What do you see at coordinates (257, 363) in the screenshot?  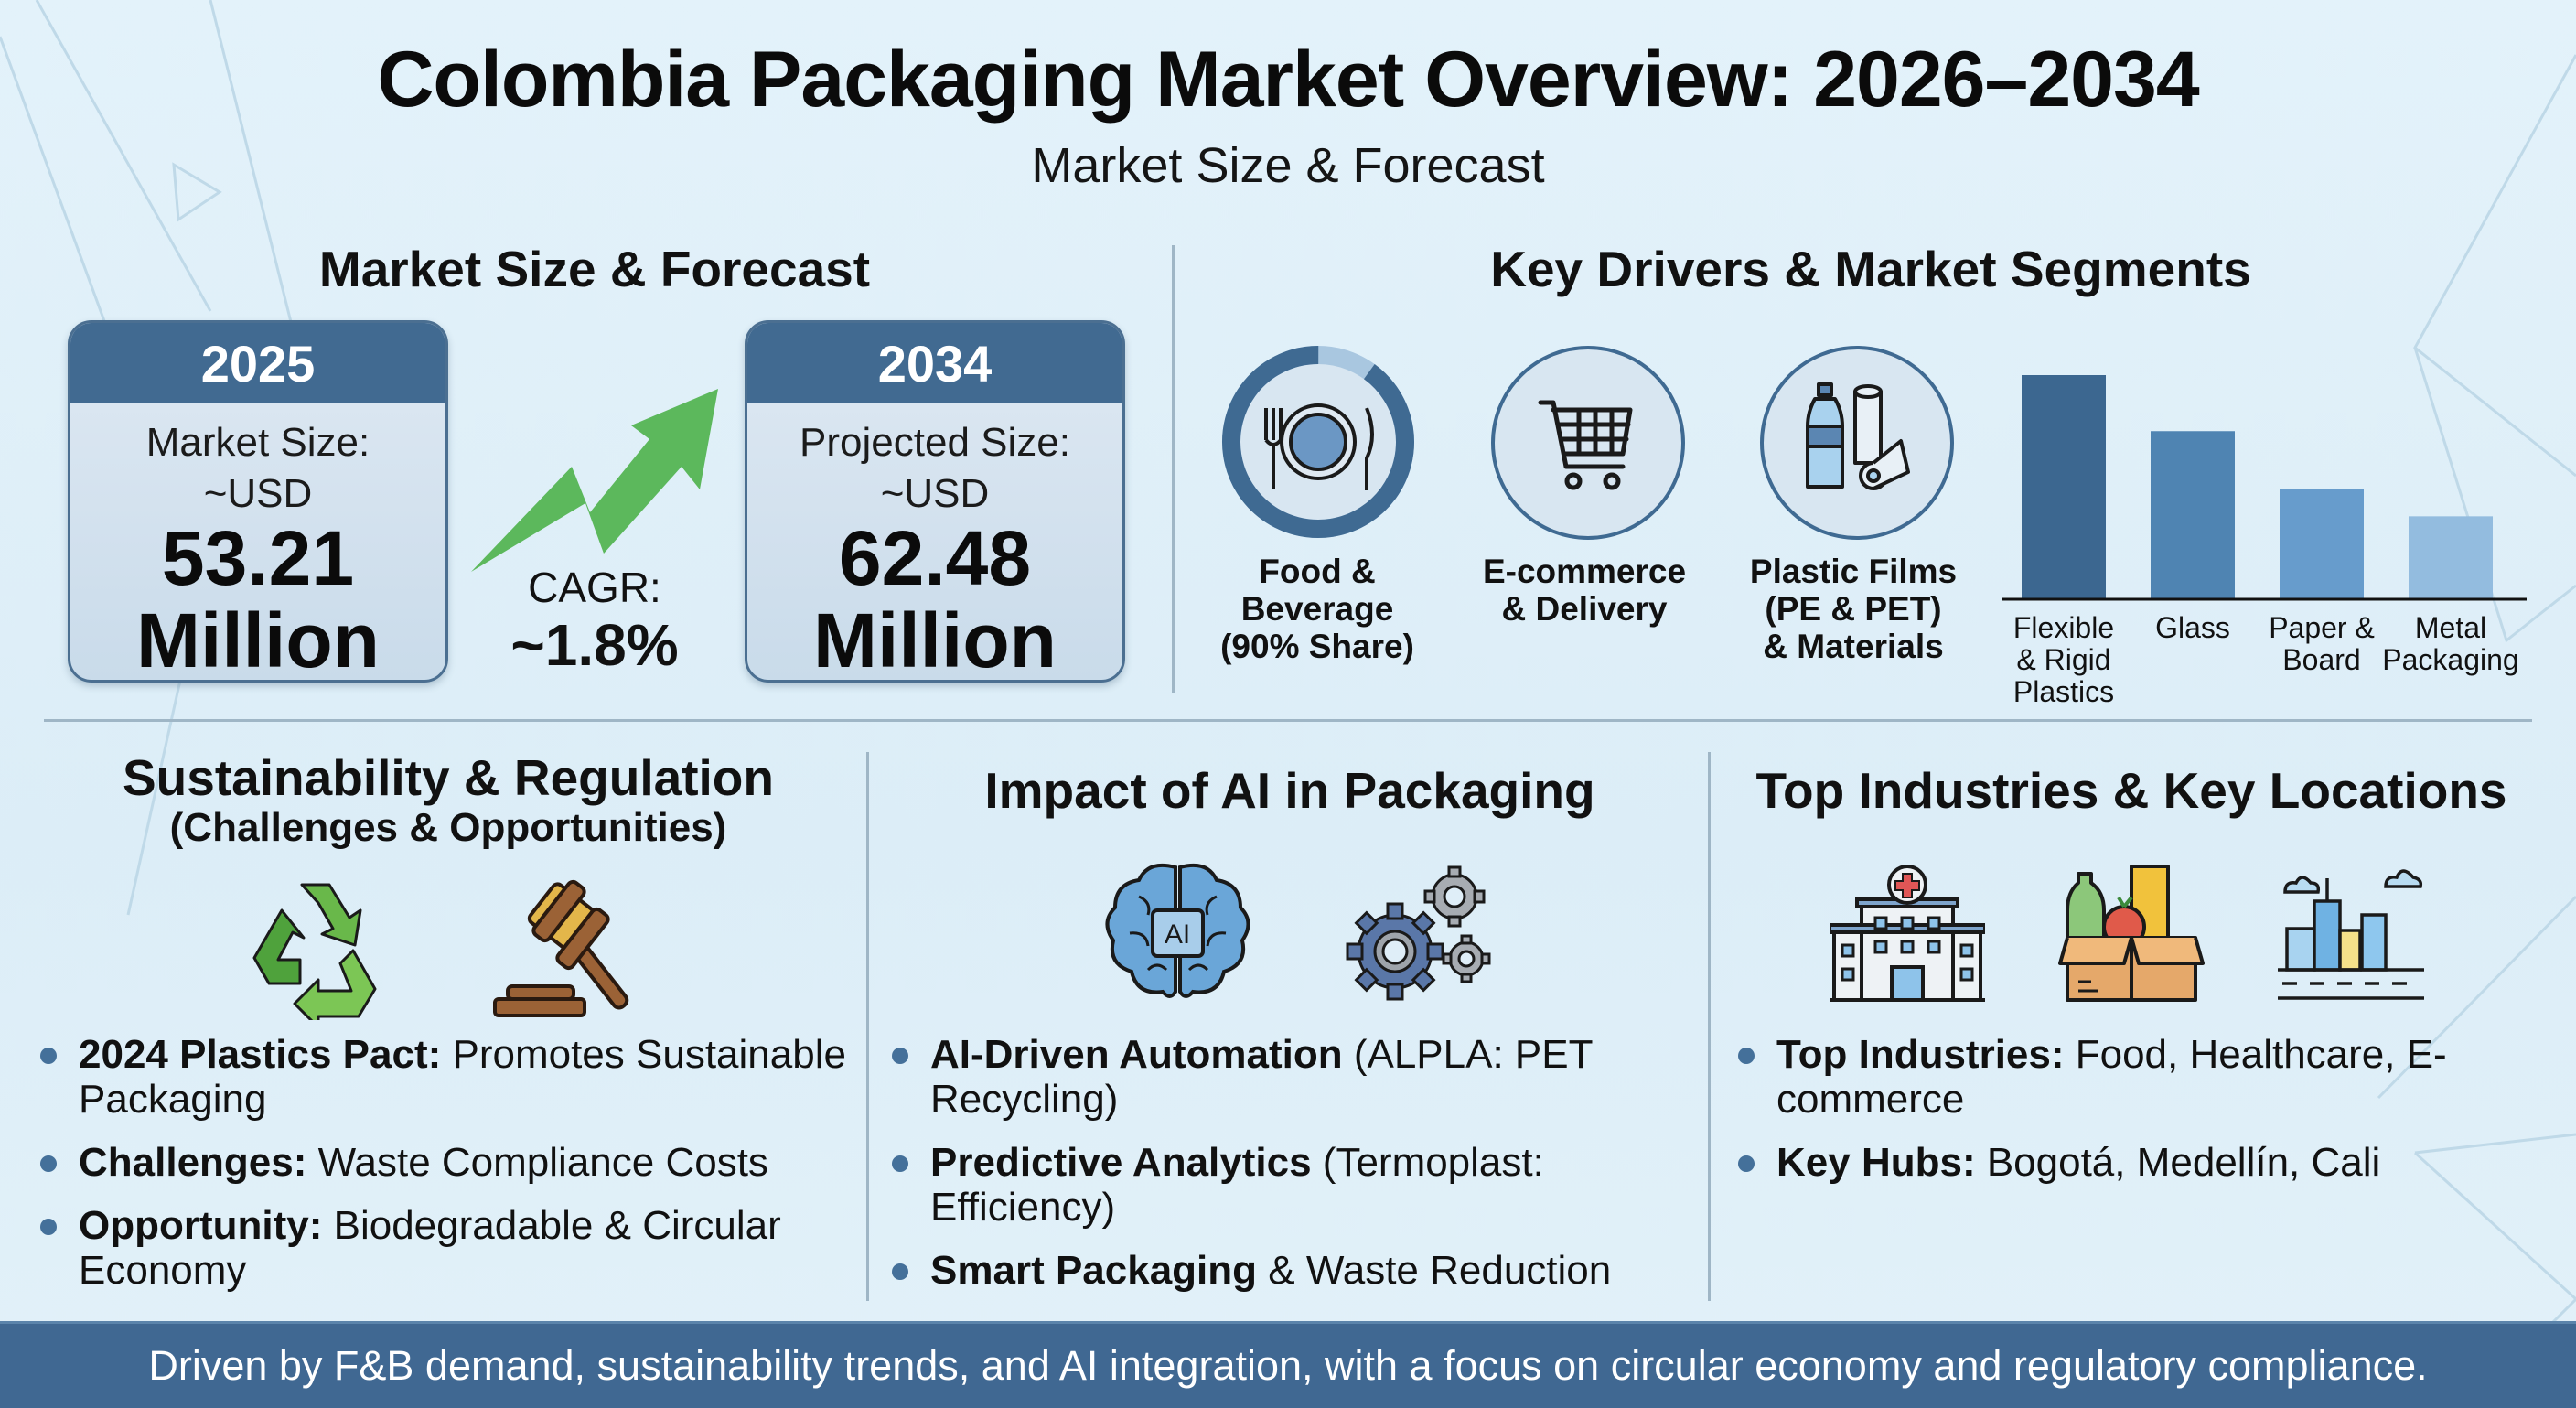 I see `current-year: 2025` at bounding box center [257, 363].